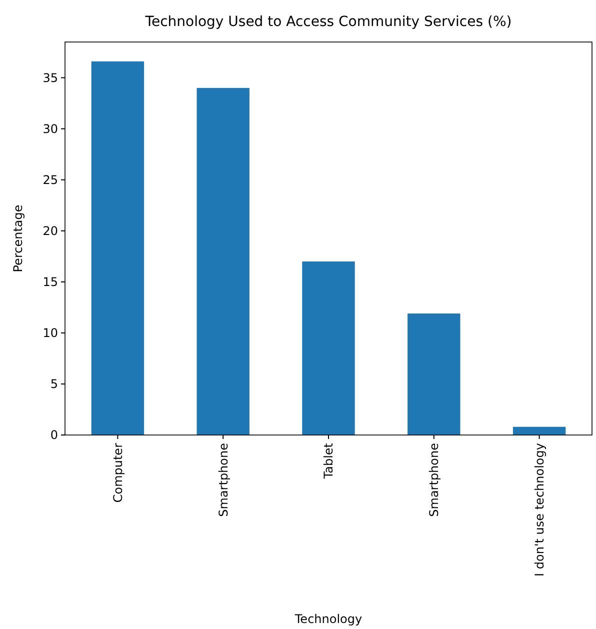 The height and width of the screenshot is (629, 596). Describe the element at coordinates (54, 435) in the screenshot. I see `y-tick-label: 0` at that location.